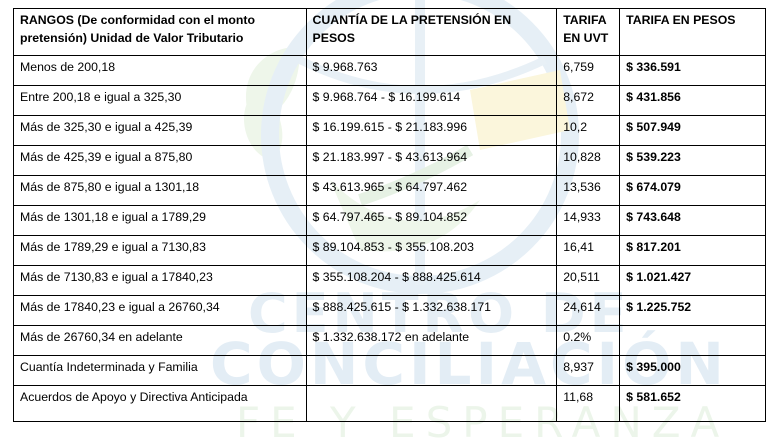 Image resolution: width=775 pixels, height=447 pixels. Describe the element at coordinates (588, 403) in the screenshot. I see `cell-uvt: 11,68` at that location.